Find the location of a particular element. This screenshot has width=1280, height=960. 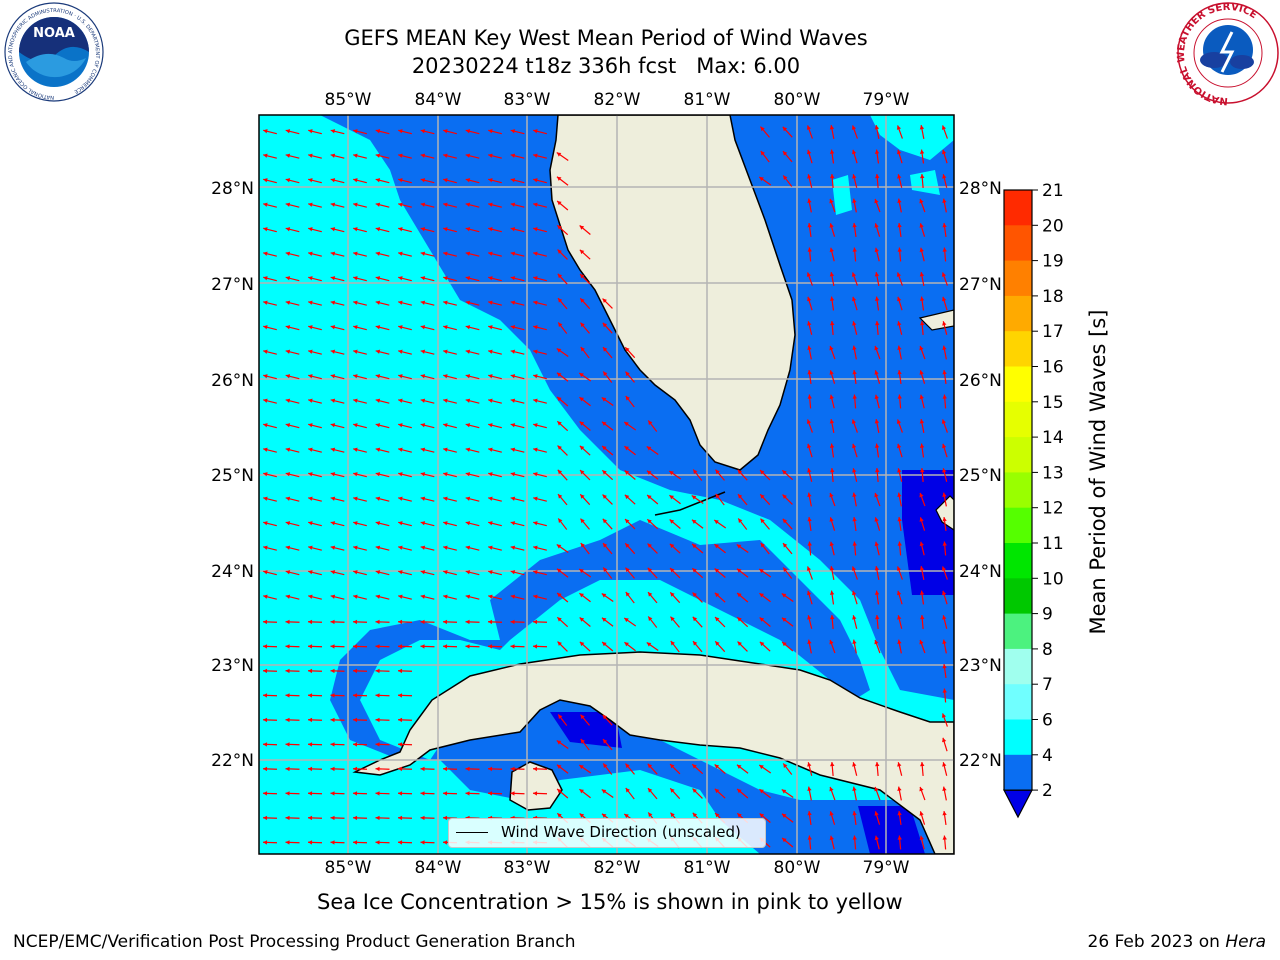

lon-labels-top: 85°W 84°W 83°W 82°W 81°W 80°W 79°W is located at coordinates (617, 100).